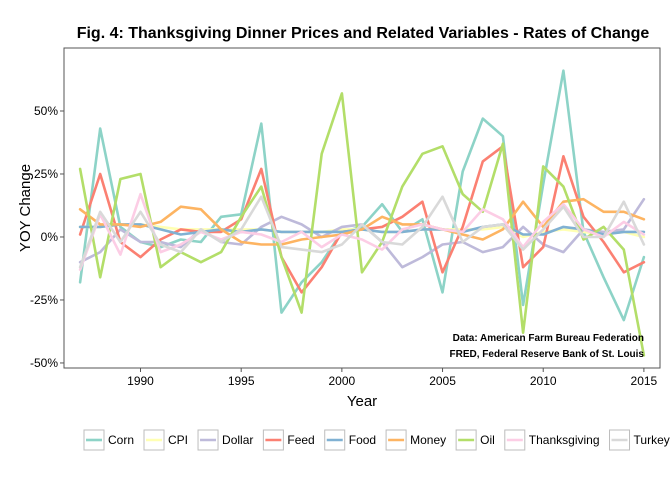 This screenshot has height=480, width=672. I want to click on legend-item-dollar: Dollar, so click(225, 440).